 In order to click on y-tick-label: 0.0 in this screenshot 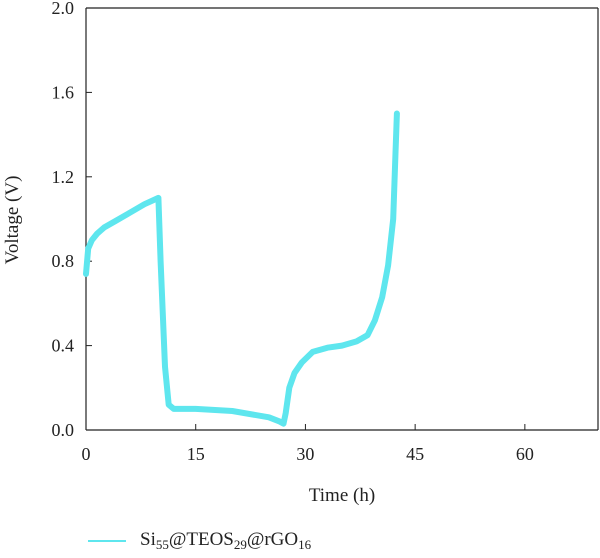, I will do `click(63, 430)`.